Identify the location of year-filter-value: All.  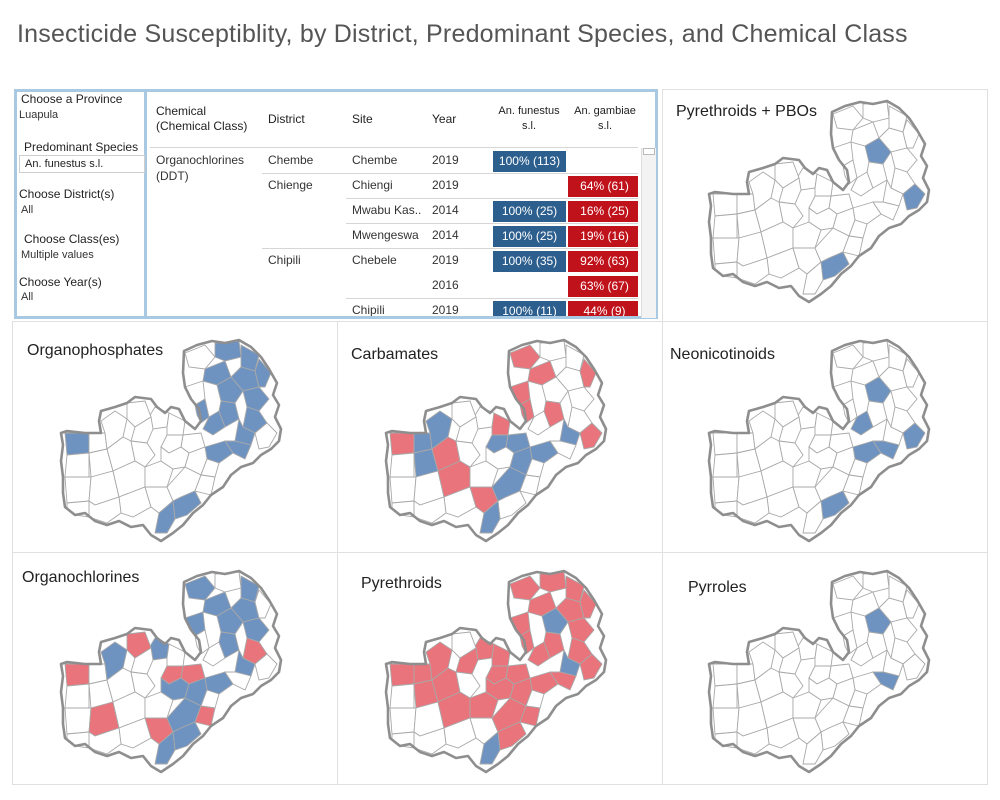
(27, 297).